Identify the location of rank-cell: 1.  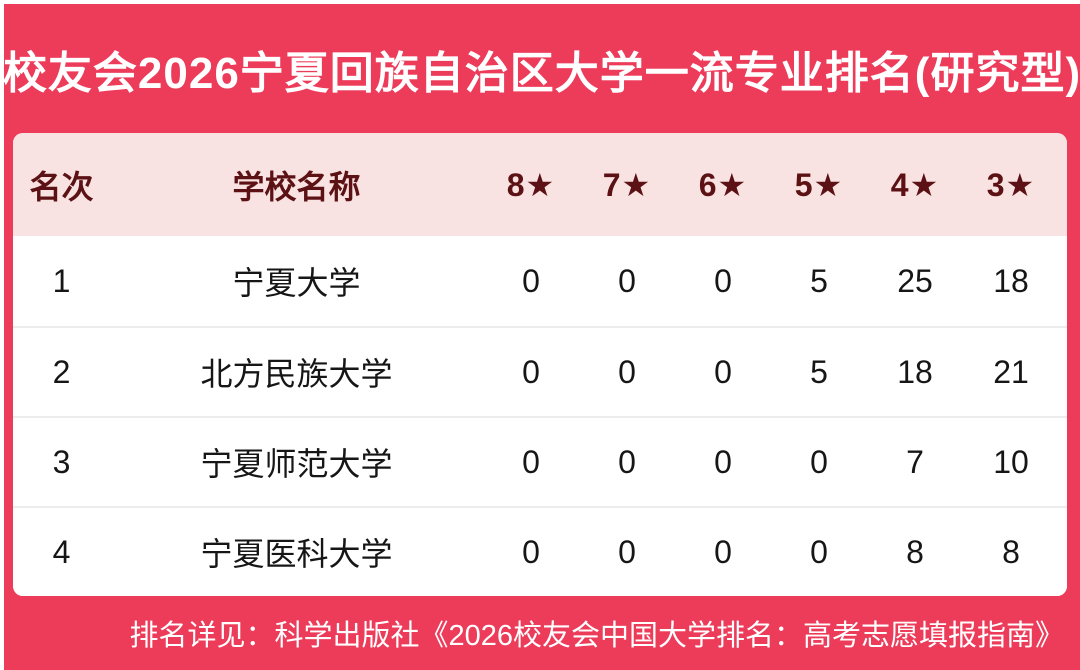
(61, 280).